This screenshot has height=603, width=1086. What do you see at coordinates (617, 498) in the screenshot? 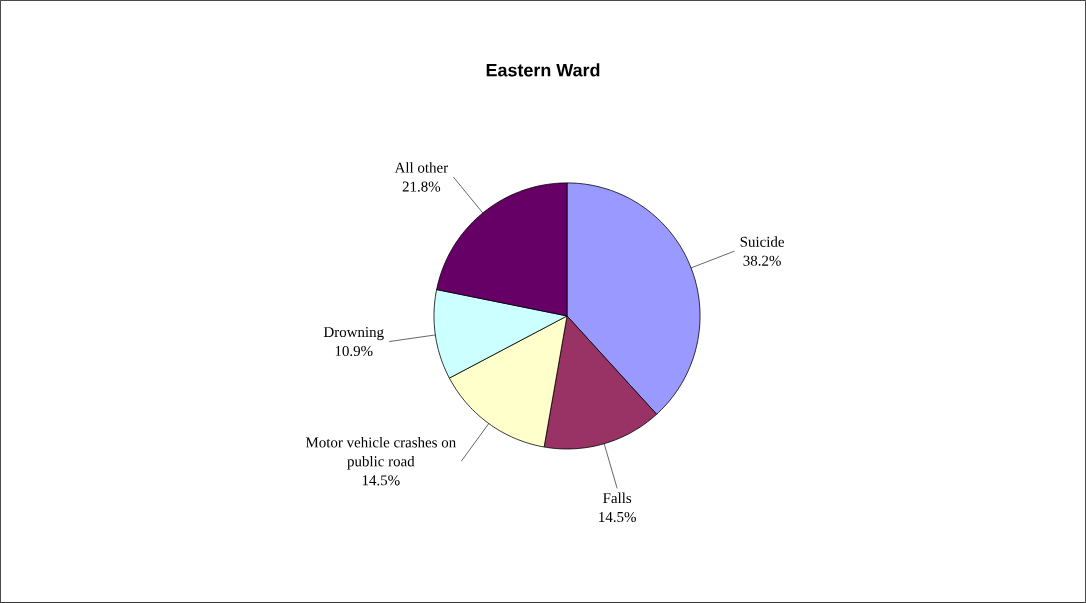
I see `slice-label: Falls` at bounding box center [617, 498].